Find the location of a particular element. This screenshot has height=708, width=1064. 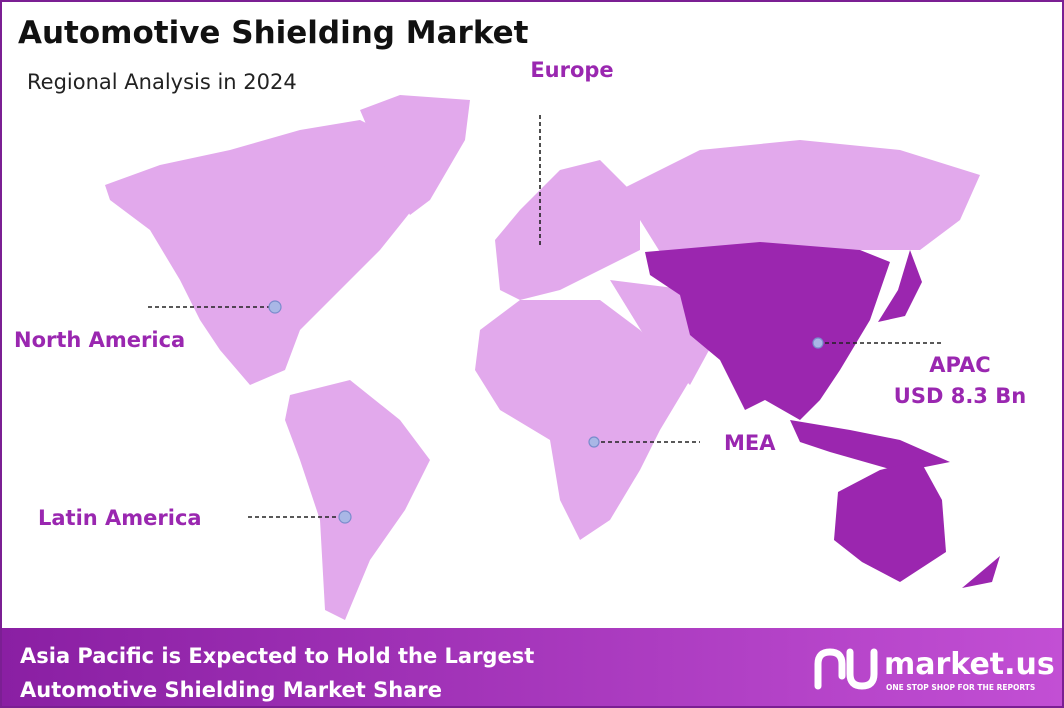

region-label: Latin America is located at coordinates (120, 518).